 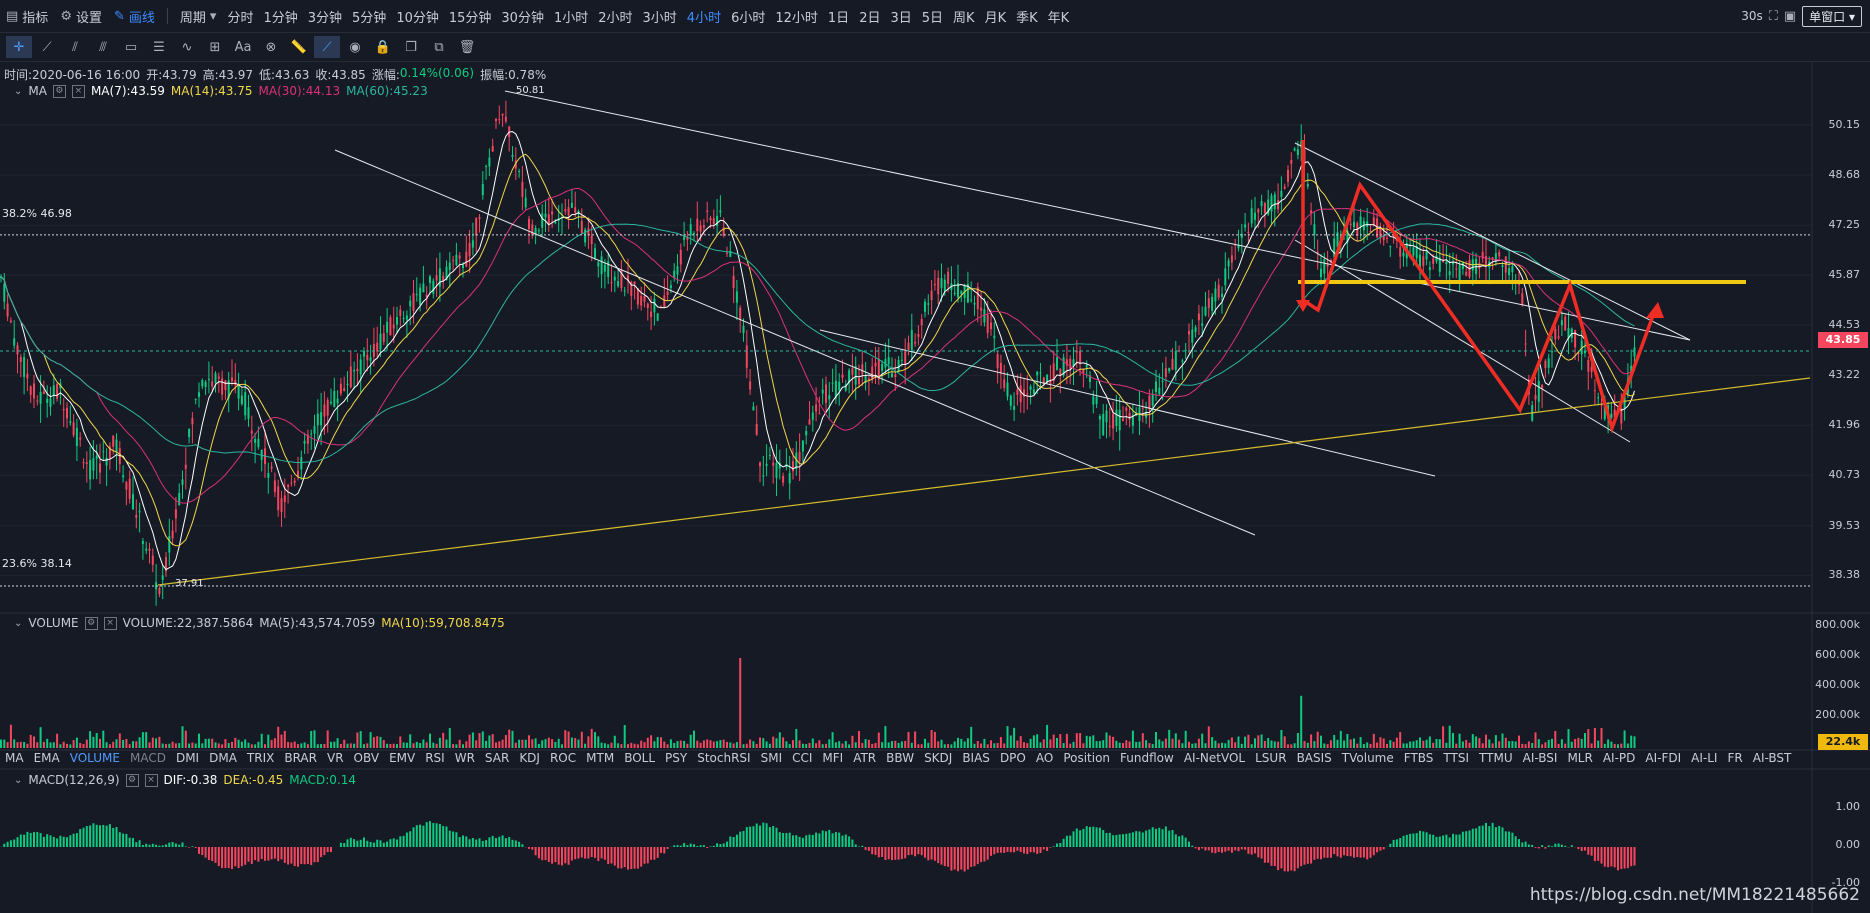 What do you see at coordinates (640, 758) in the screenshot?
I see `indicator-tab-boll: BOLL` at bounding box center [640, 758].